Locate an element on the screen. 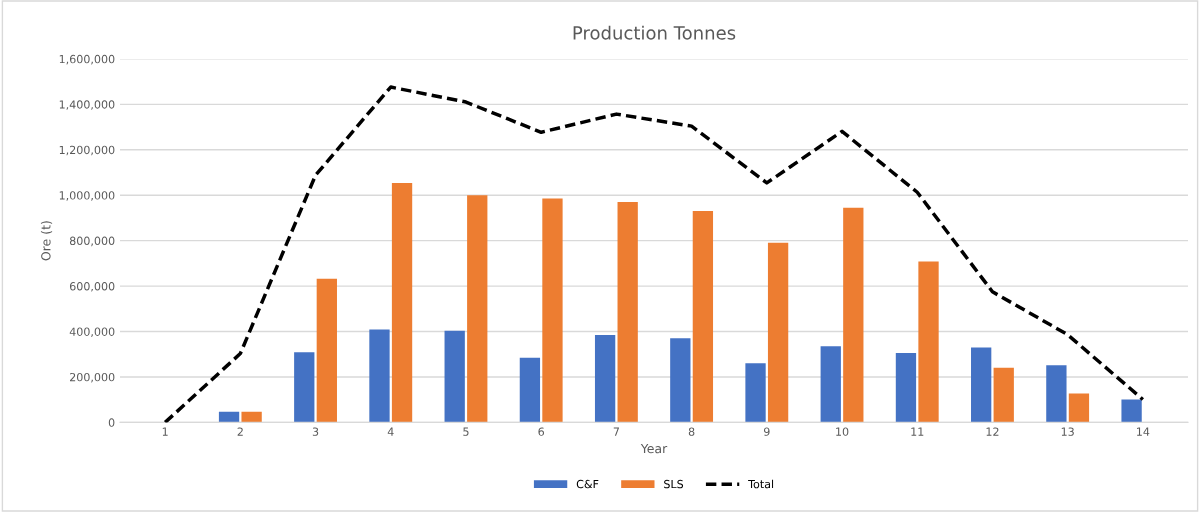 The image size is (1200, 512). x-tick-label: 7 is located at coordinates (616, 431).